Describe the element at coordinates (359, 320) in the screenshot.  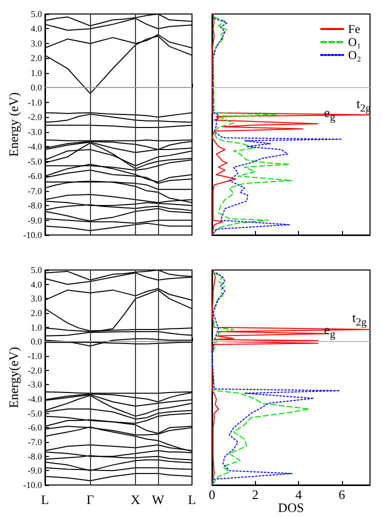
I see `annotation: t$_{2g}$` at that location.